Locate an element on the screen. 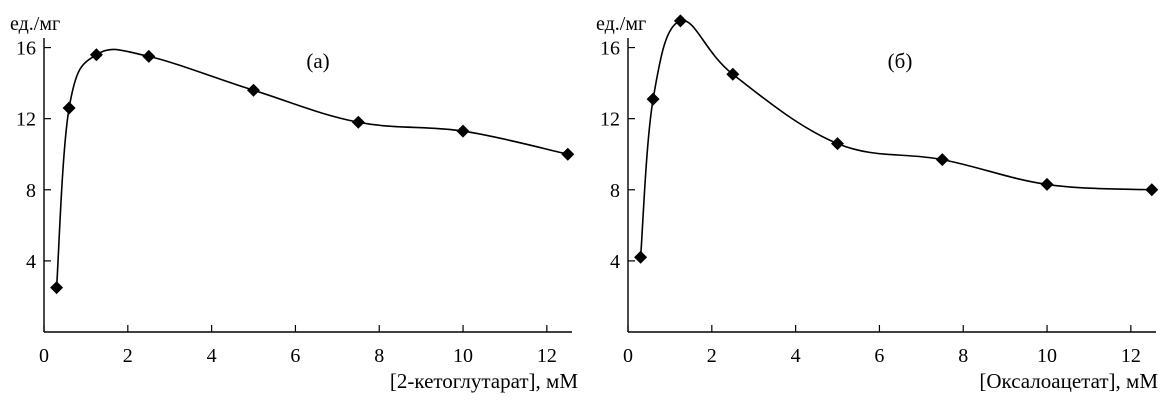 This screenshot has width=1160, height=405. x-axis-label: [Оксалоацетат], мМ is located at coordinates (1068, 381).